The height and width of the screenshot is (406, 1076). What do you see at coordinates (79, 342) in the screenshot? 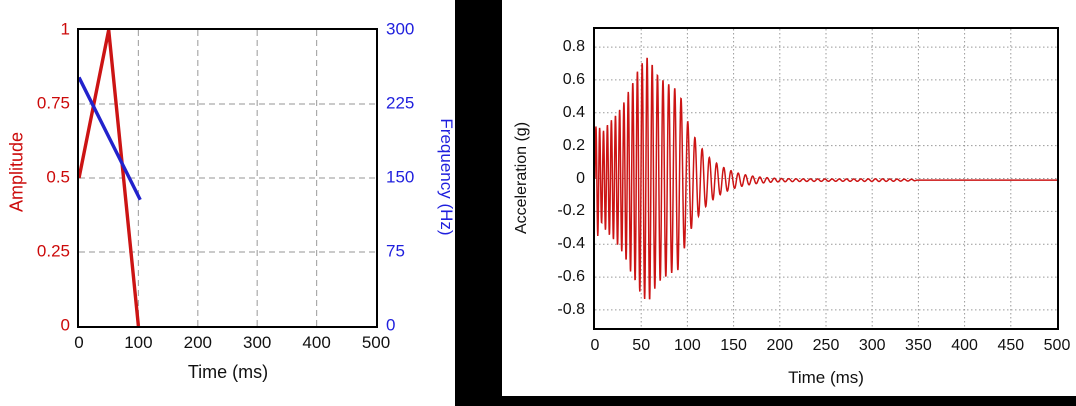
I see `left-chart-x-tick: 0` at bounding box center [79, 342].